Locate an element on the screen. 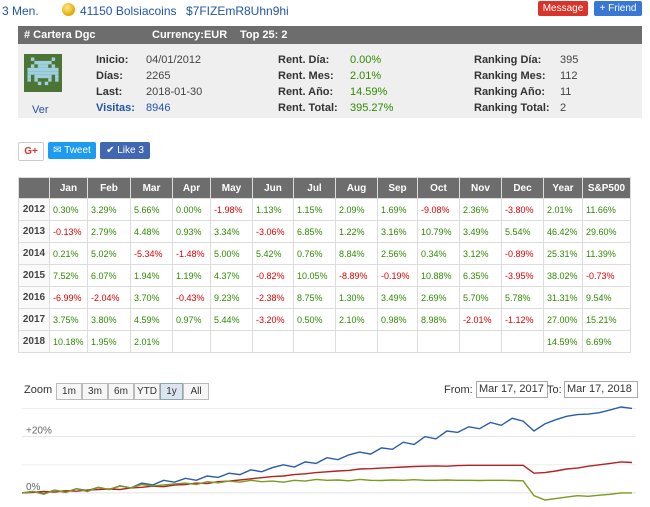 The height and width of the screenshot is (507, 650). to-date-input: Mar 17, 2018 is located at coordinates (601, 389).